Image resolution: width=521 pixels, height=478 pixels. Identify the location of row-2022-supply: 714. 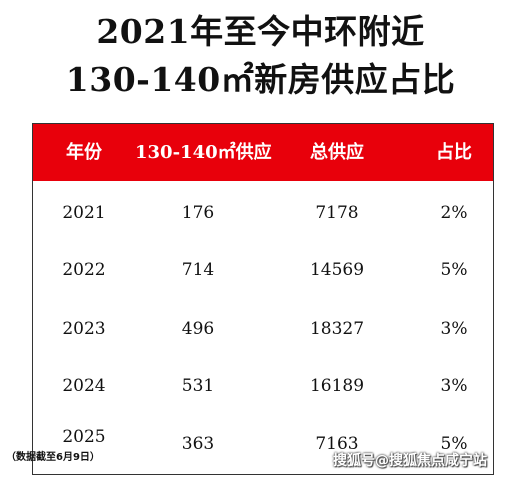
(198, 270).